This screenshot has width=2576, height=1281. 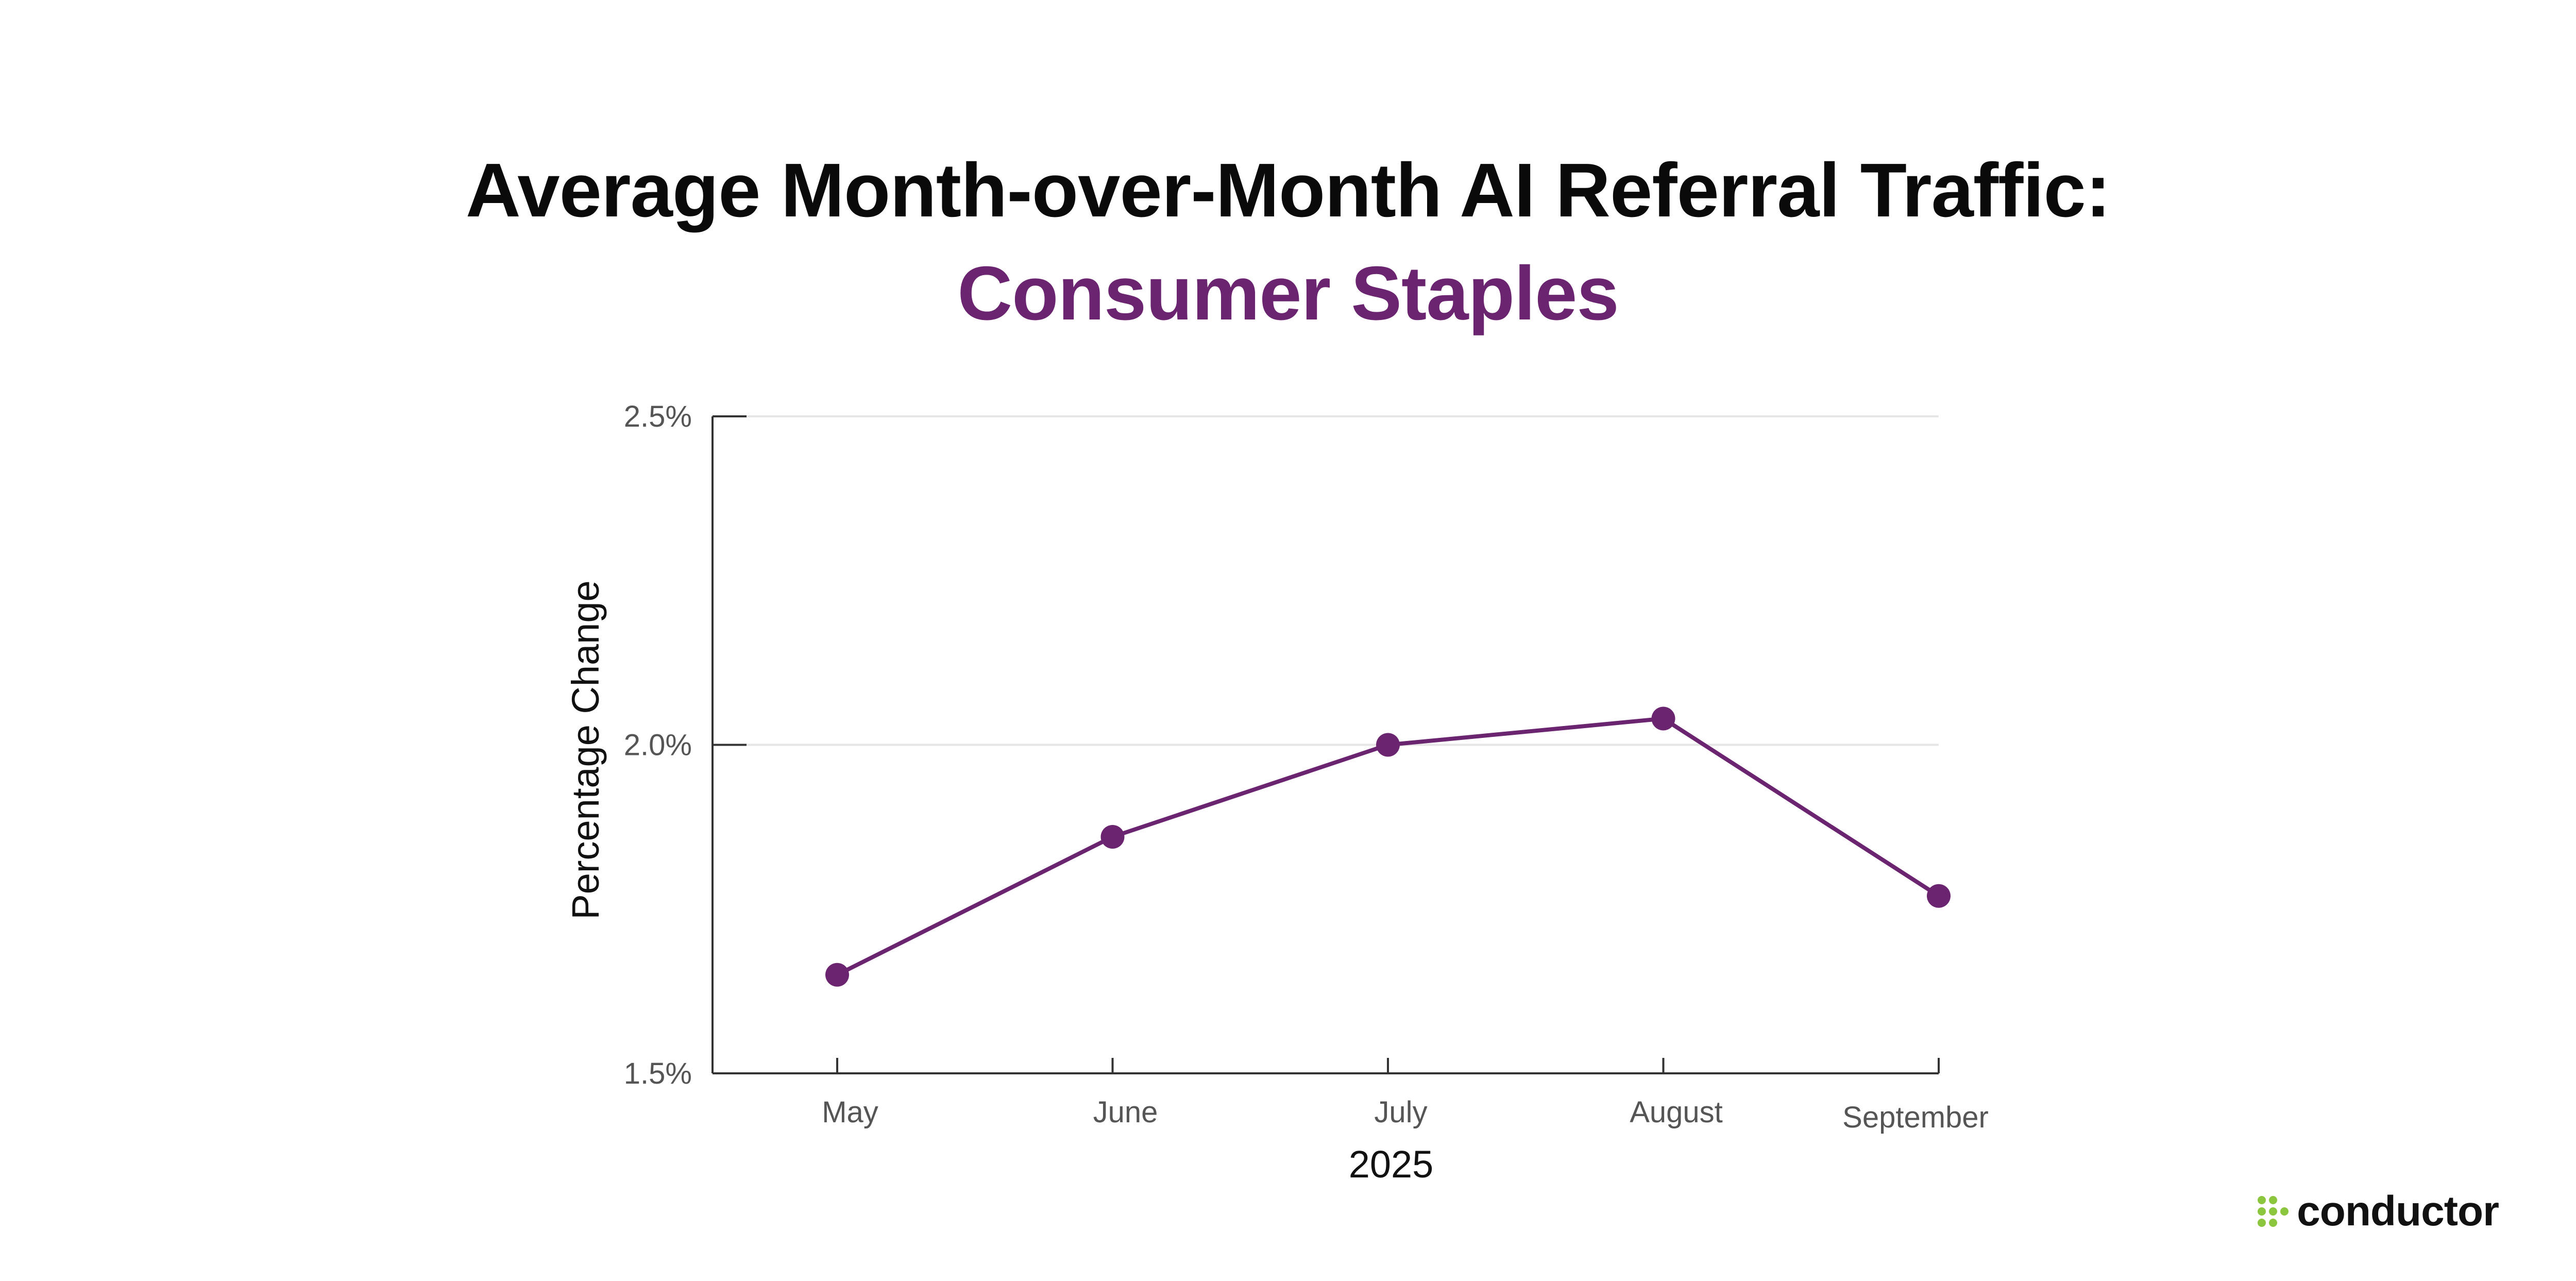 What do you see at coordinates (850, 1112) in the screenshot?
I see `x-tick-label: May` at bounding box center [850, 1112].